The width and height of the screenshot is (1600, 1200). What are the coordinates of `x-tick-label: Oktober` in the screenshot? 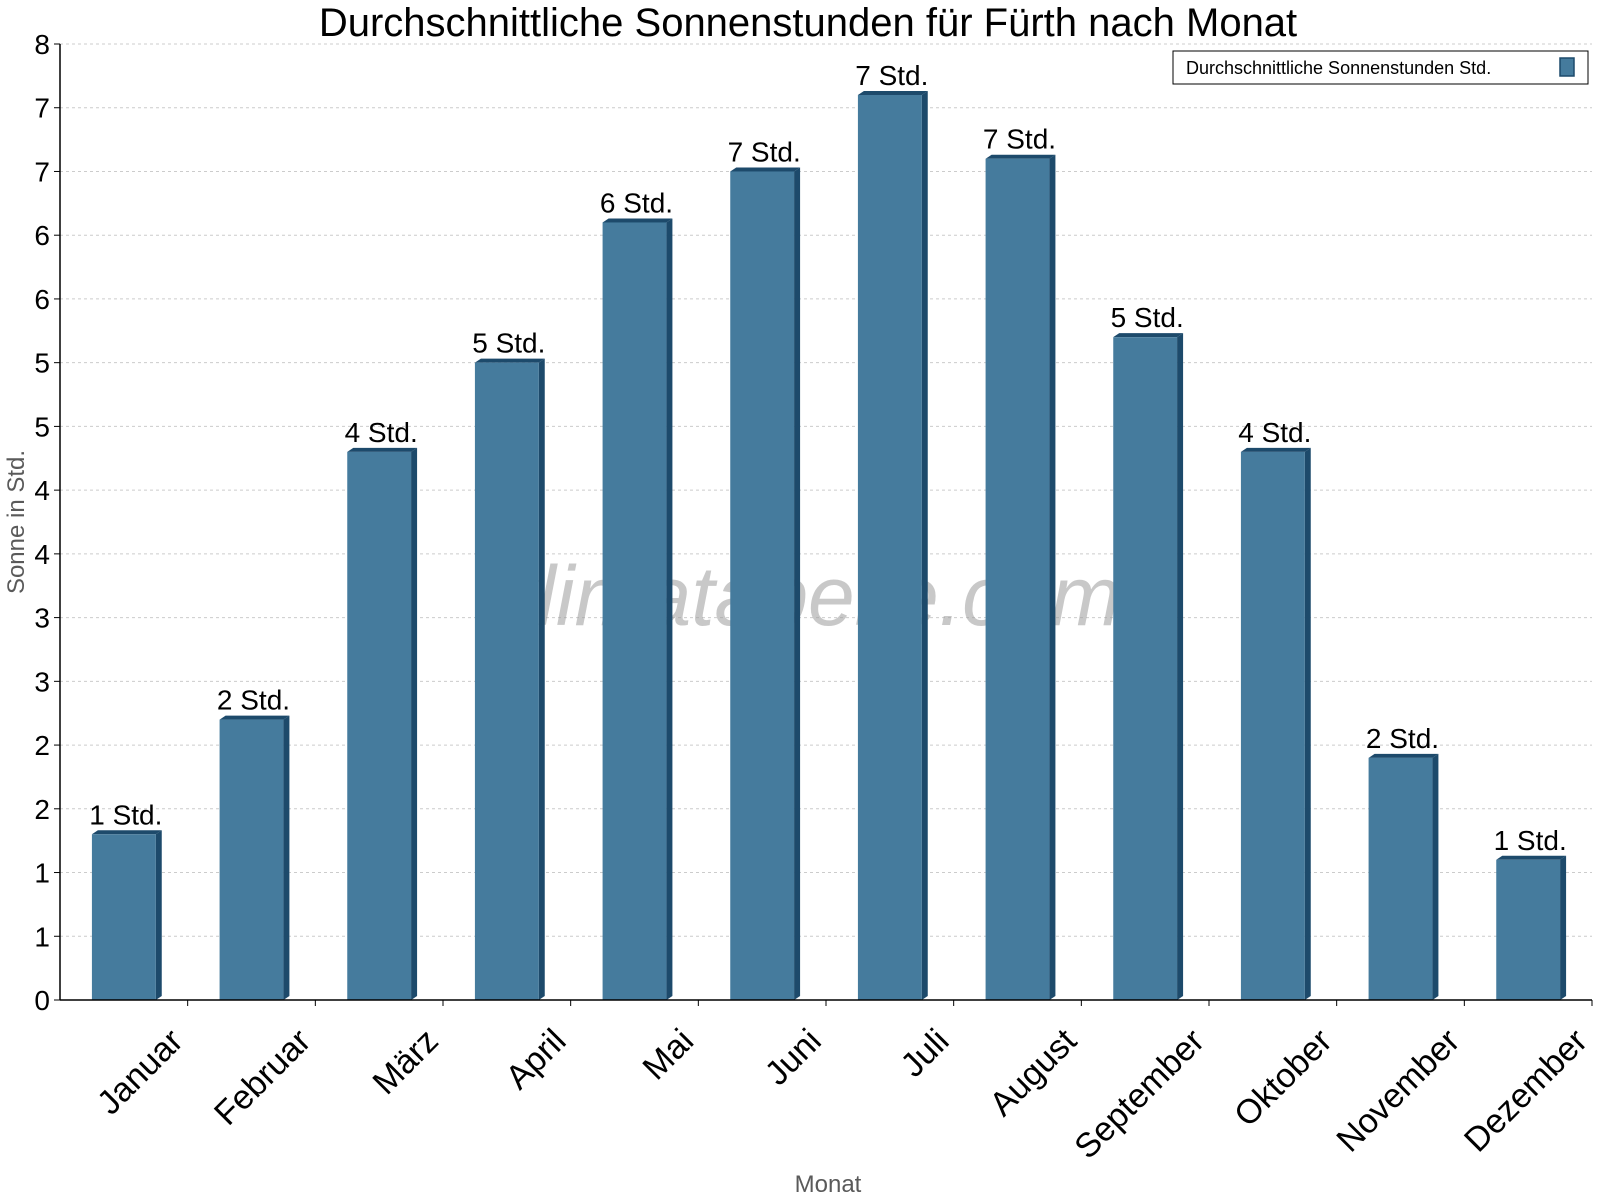 It's located at (1283, 1078).